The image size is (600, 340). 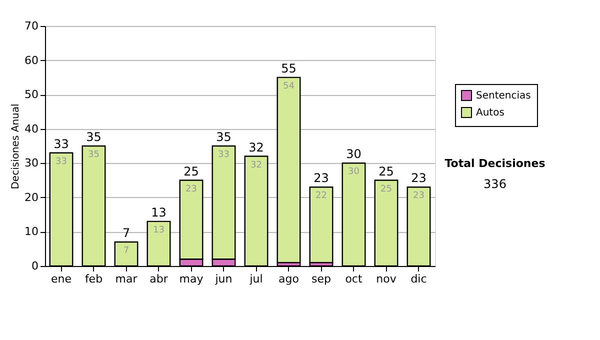 What do you see at coordinates (61, 143) in the screenshot?
I see `total-label: 33` at bounding box center [61, 143].